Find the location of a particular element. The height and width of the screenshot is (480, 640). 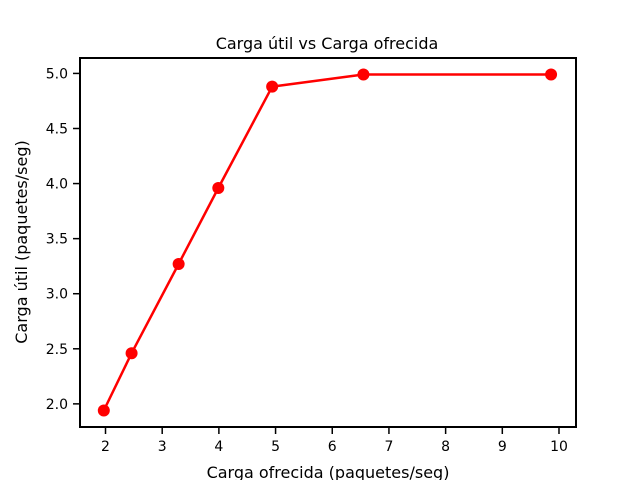

x-tick-label: 4 is located at coordinates (218, 447).